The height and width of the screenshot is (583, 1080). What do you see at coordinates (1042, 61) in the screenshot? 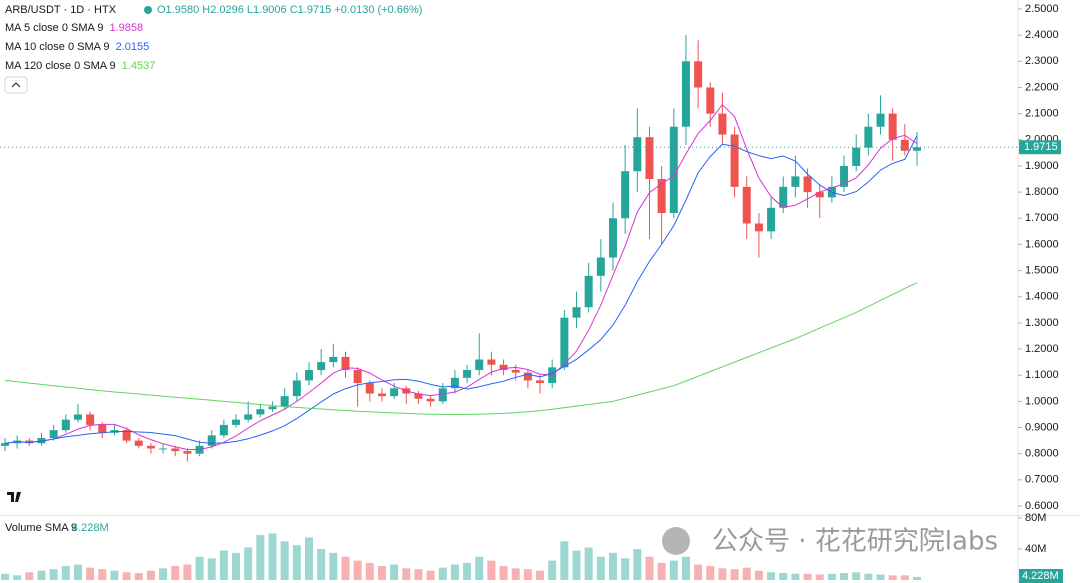
I see `y-tick-label: 2.3000` at bounding box center [1042, 61].